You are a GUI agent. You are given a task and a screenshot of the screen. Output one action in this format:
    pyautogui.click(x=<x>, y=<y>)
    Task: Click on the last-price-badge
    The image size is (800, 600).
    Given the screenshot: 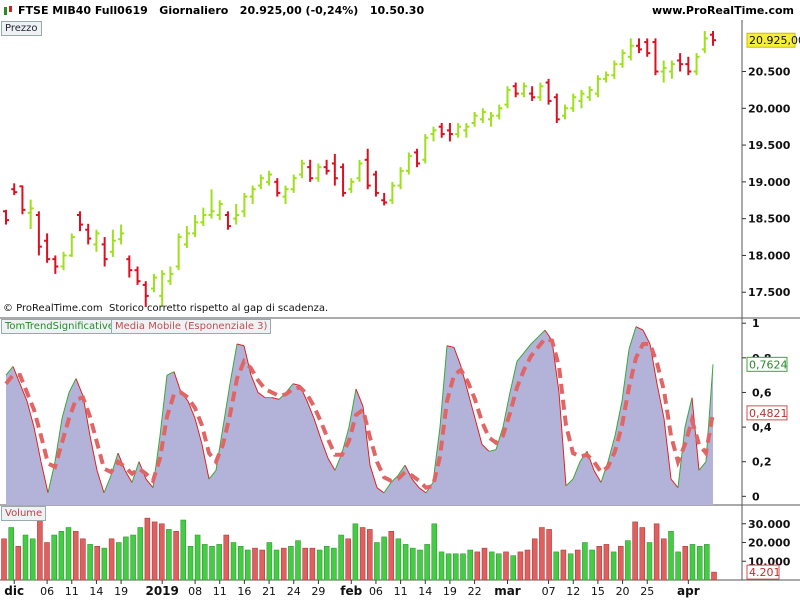 What is the action you would take?
    pyautogui.click(x=771, y=40)
    